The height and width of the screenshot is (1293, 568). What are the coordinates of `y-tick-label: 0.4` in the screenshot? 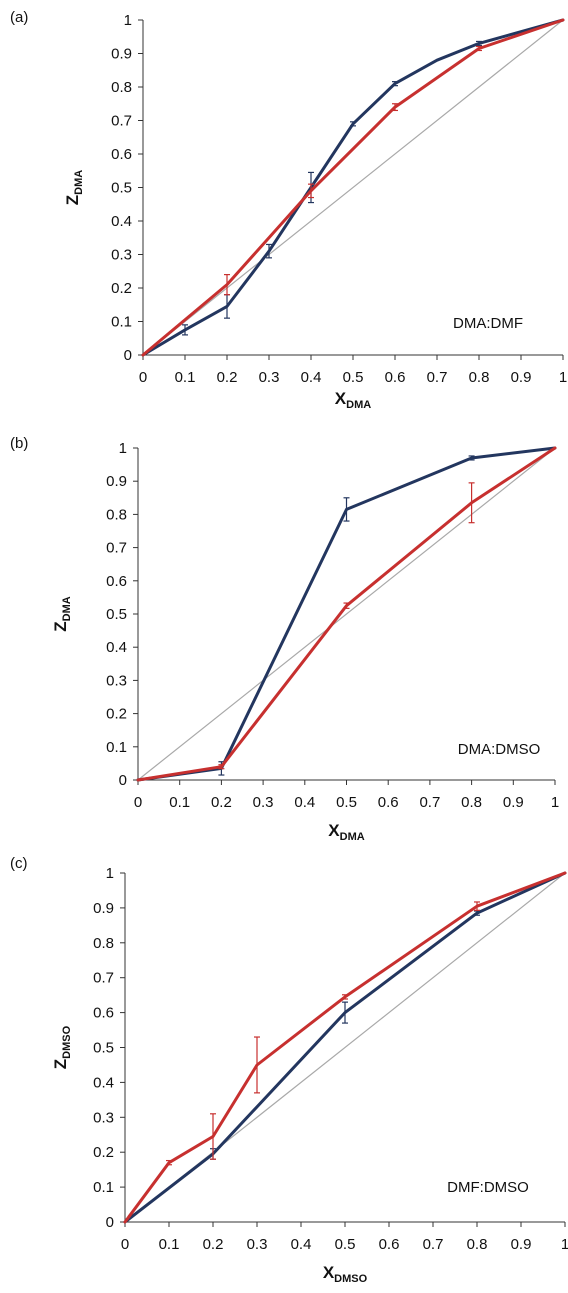 It's located at (103, 1082).